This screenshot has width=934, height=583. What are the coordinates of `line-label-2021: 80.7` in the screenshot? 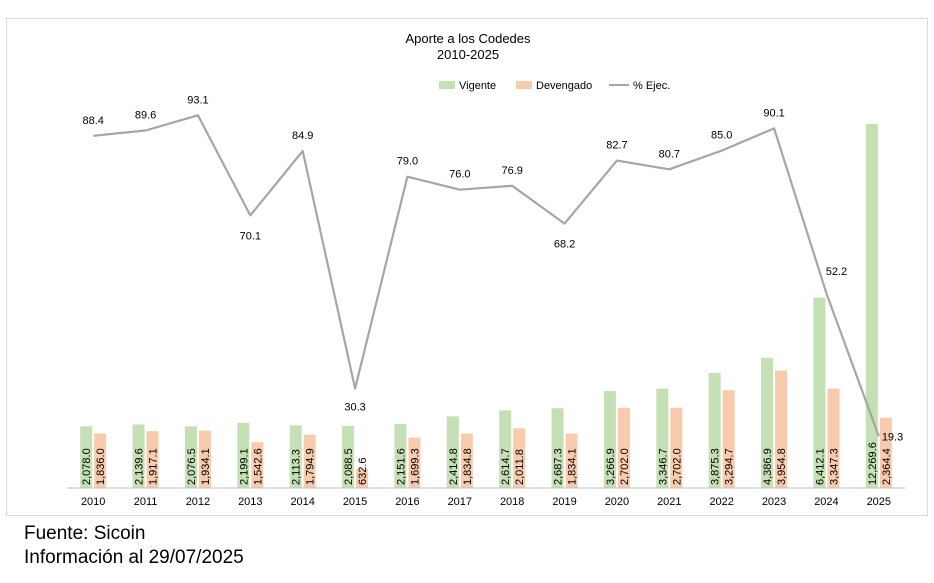 It's located at (669, 154).